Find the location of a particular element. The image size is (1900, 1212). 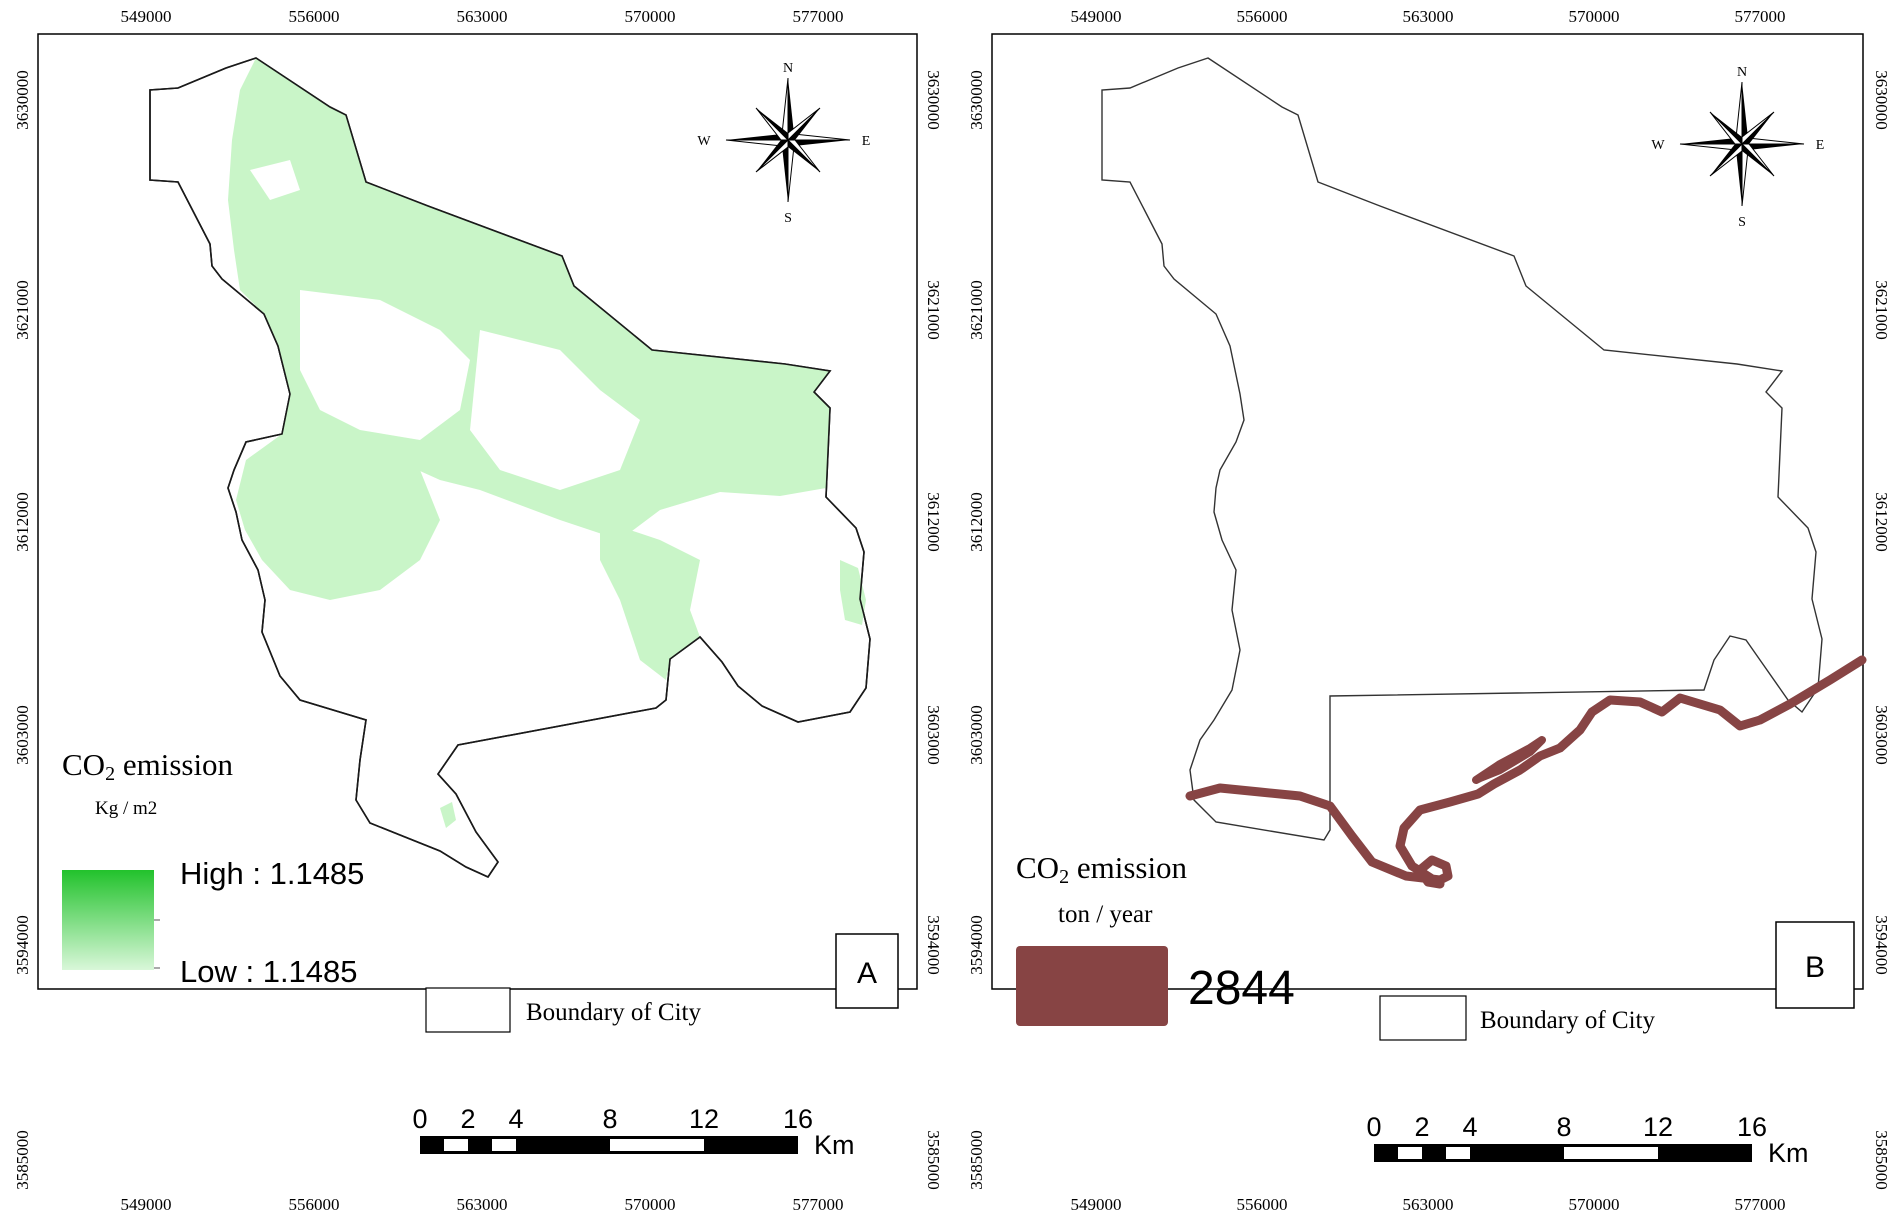

boundary-legend-swatch is located at coordinates (468, 1010).